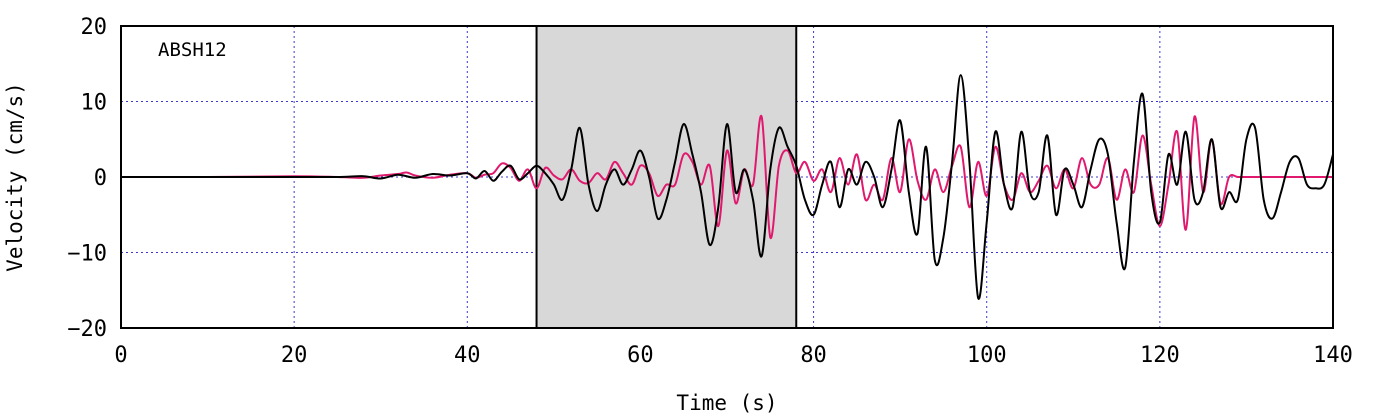 This screenshot has width=1392, height=416. I want to click on station-annotation: ABSH12, so click(192, 50).